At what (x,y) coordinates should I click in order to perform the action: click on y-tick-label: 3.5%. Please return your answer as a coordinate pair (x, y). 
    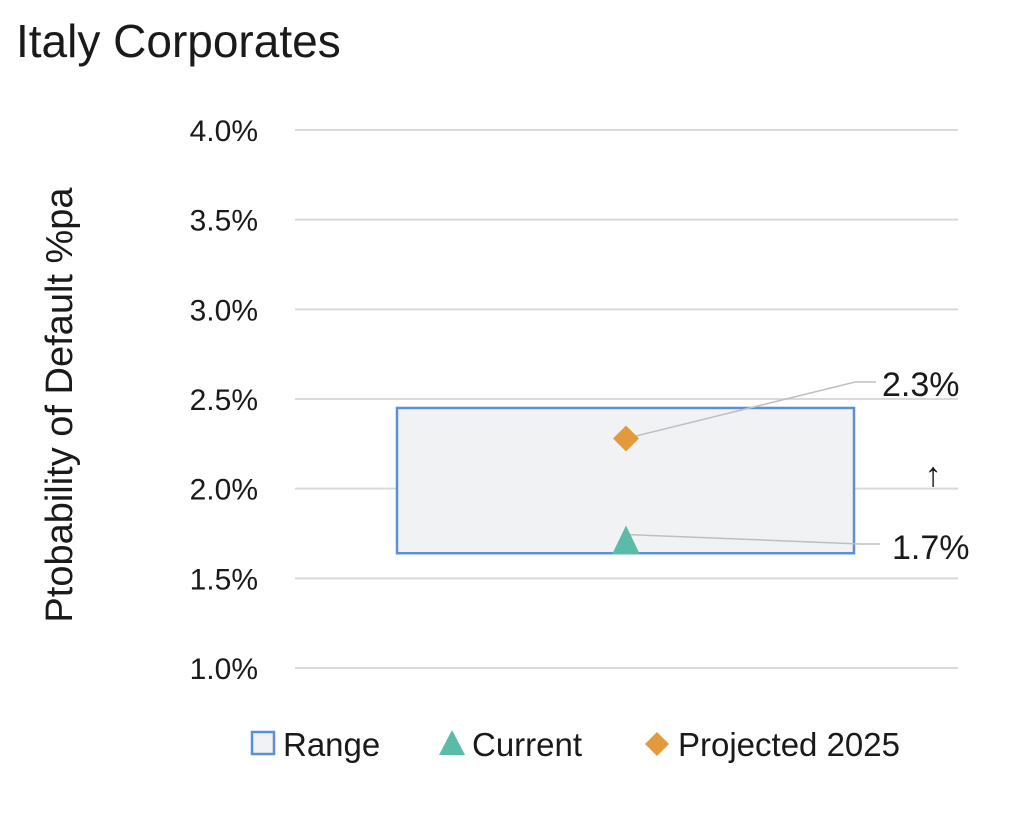
    Looking at the image, I should click on (224, 221).